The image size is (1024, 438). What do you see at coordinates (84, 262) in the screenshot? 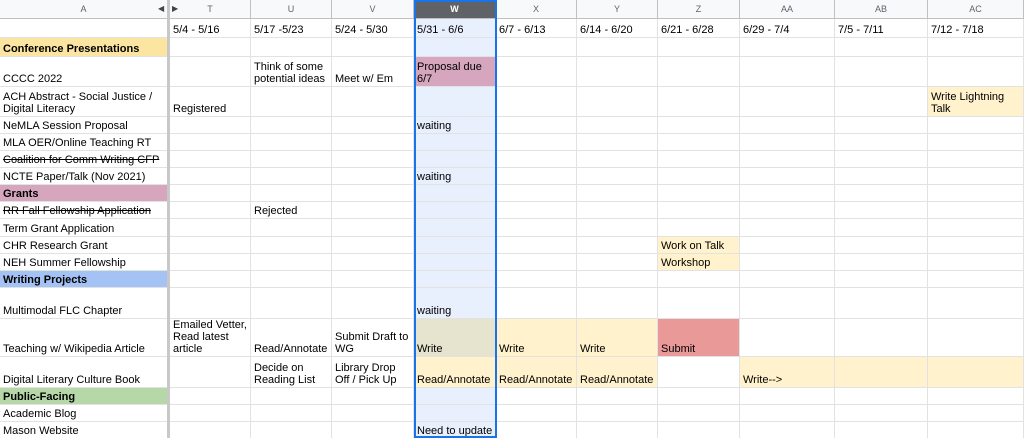
I see `row-label: NEH Summer Fellowship` at bounding box center [84, 262].